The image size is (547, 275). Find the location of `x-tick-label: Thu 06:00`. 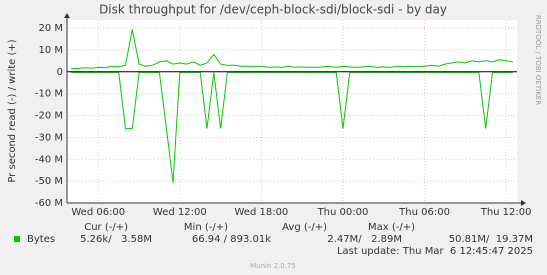

x-tick-label: Thu 06:00 is located at coordinates (424, 212).